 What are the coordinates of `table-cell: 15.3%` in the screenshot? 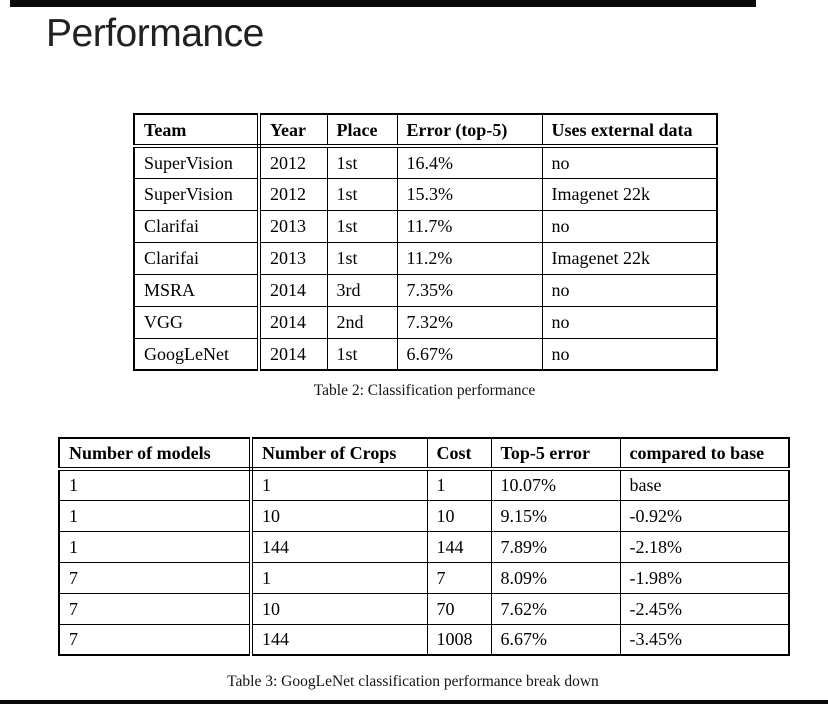 It's located at (469, 194).